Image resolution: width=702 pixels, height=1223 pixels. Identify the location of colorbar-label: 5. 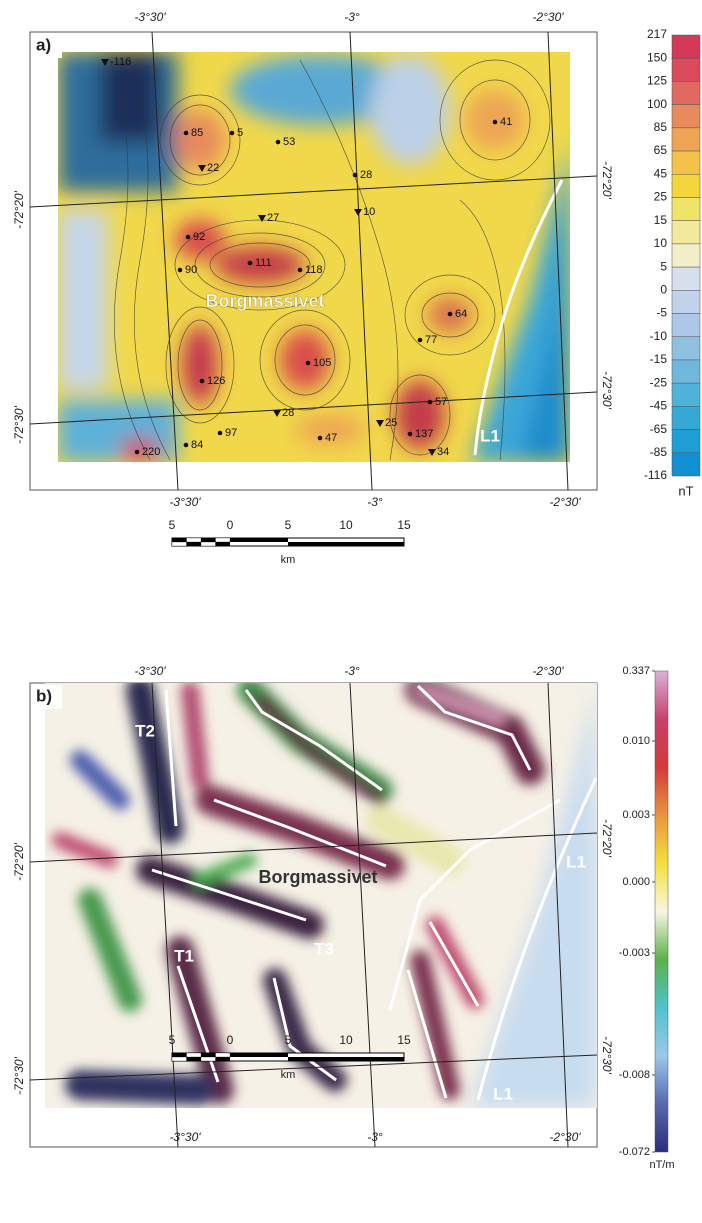
(663, 266).